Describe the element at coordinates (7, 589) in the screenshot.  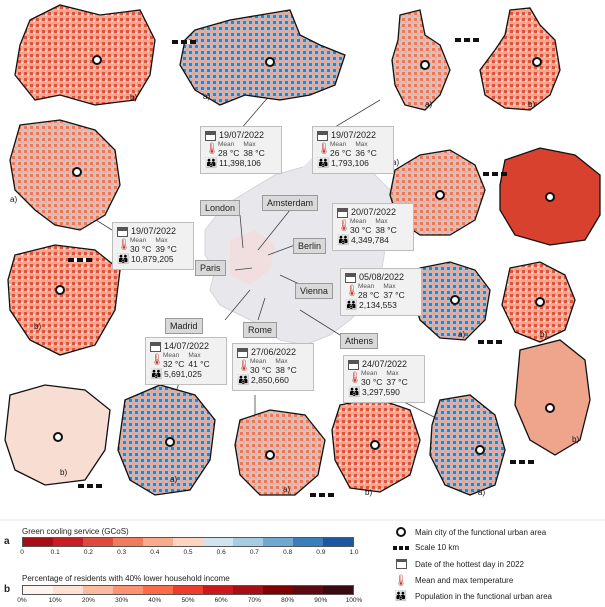
I see `legend-b-letter: b` at that location.